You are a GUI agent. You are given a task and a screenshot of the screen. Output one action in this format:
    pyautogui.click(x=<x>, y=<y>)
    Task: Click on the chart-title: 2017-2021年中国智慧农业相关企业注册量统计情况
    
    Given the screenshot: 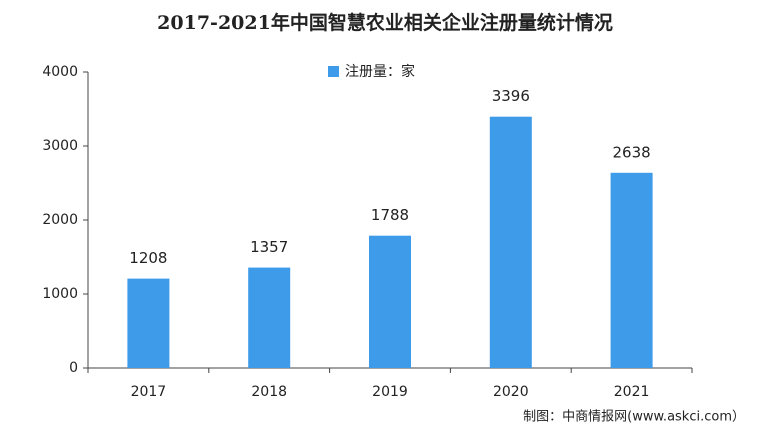 What is the action you would take?
    pyautogui.click(x=385, y=22)
    